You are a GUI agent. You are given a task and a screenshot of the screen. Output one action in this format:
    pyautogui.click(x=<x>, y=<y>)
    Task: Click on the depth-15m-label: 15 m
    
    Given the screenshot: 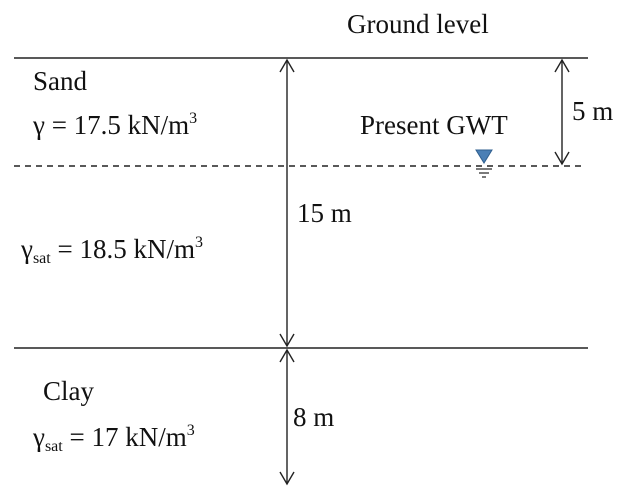 What is the action you would take?
    pyautogui.click(x=324, y=213)
    